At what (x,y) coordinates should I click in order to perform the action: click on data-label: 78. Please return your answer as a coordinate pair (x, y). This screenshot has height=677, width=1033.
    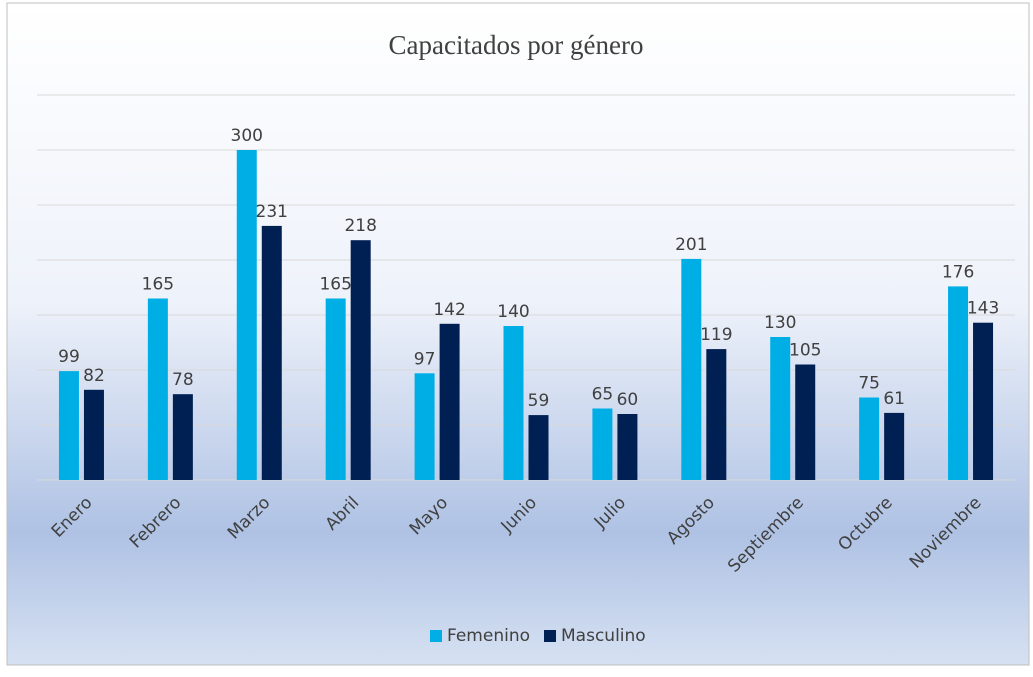
    Looking at the image, I should click on (183, 380).